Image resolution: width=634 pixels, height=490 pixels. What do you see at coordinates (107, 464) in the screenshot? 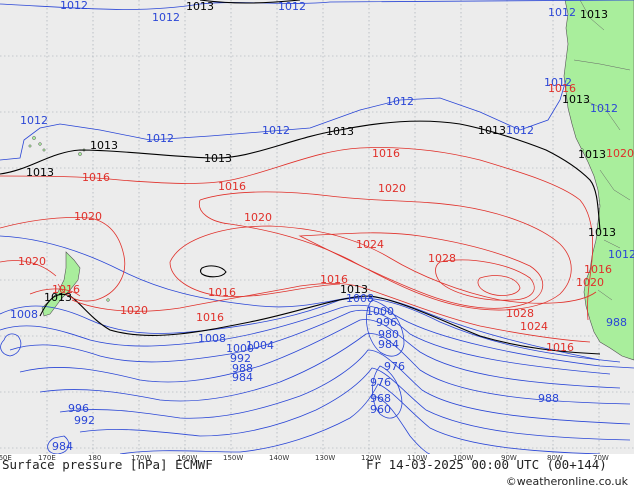
I see `map-title: Surface pressure [hPa] ECMWF` at bounding box center [107, 464].